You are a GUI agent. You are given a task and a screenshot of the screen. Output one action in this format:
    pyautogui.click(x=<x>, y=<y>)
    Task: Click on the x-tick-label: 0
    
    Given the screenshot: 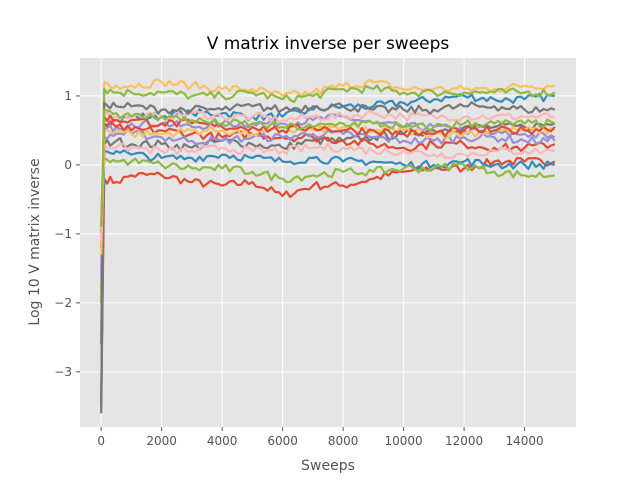 What is the action you would take?
    pyautogui.click(x=101, y=441)
    